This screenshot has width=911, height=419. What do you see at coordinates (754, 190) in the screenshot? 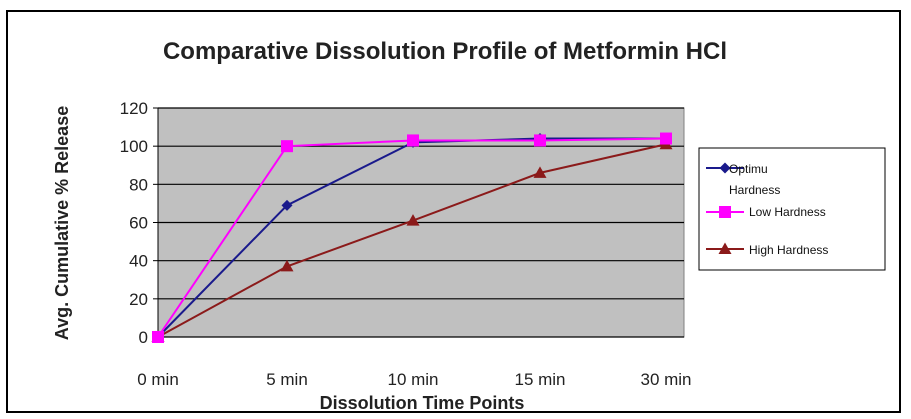
I see `legend-label-continued: Hardness` at bounding box center [754, 190].